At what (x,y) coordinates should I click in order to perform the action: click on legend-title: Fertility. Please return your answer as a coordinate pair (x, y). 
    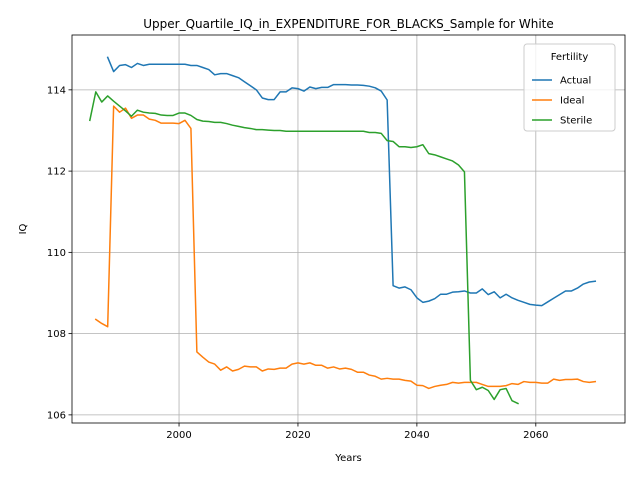
    Looking at the image, I should click on (570, 57).